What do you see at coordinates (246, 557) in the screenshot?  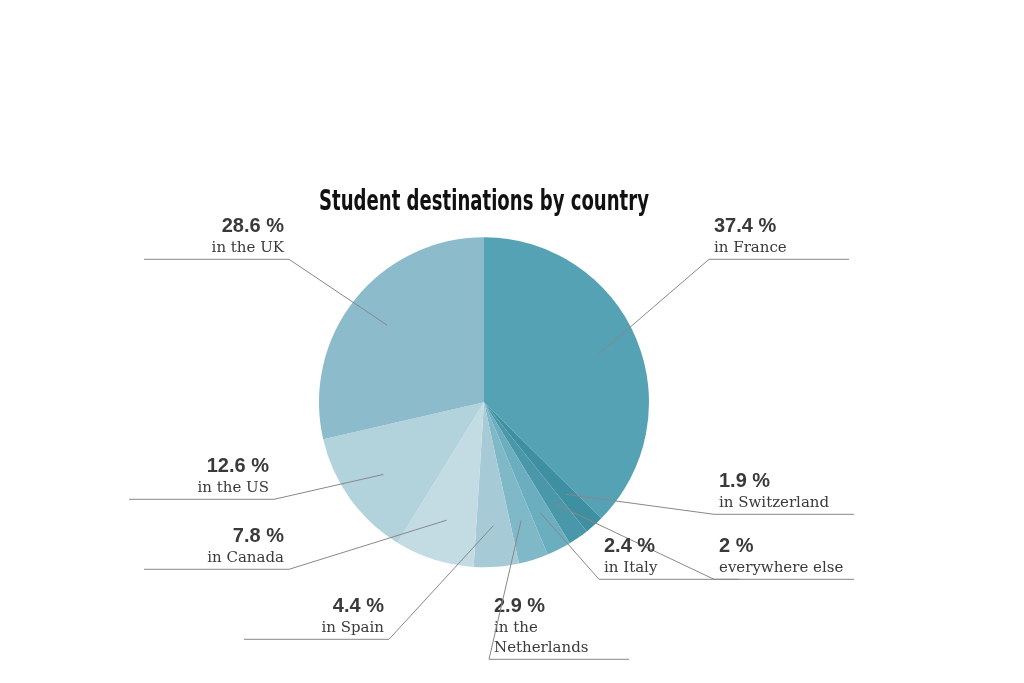 I see `slice-label: in Canada` at bounding box center [246, 557].